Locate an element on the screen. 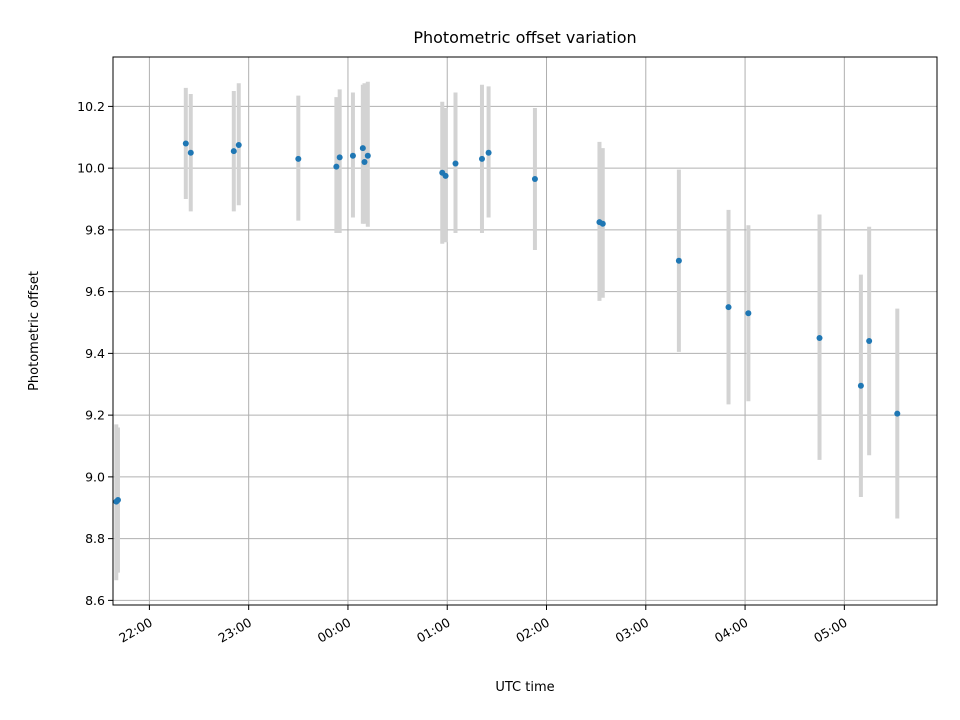  y-tick-label: 10.0 is located at coordinates (91, 168).